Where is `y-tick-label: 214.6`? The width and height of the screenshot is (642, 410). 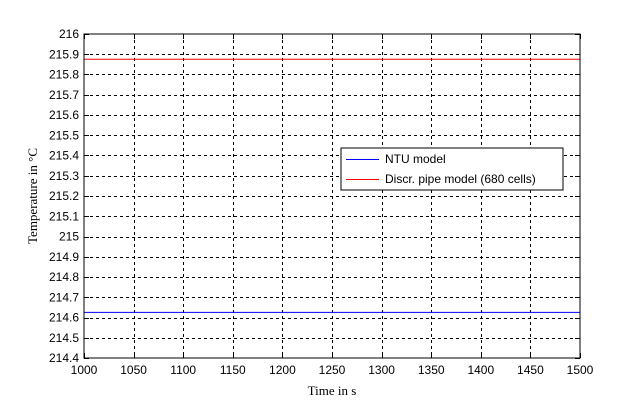 y-tick-label: 214.6 is located at coordinates (64, 318).